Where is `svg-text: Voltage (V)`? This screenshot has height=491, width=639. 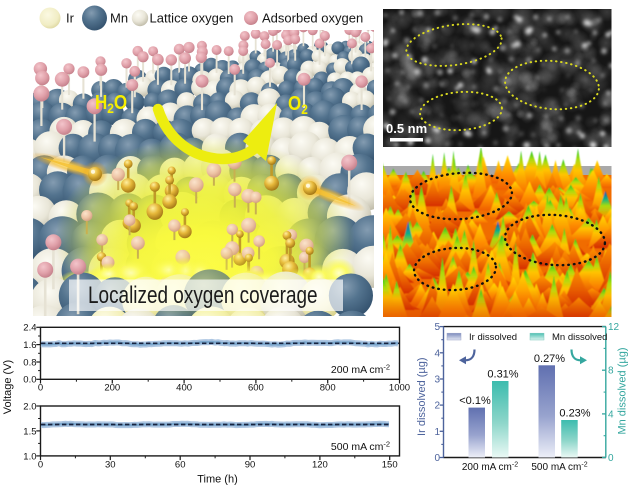 svg-text: Voltage (V) is located at coordinates (8, 387).